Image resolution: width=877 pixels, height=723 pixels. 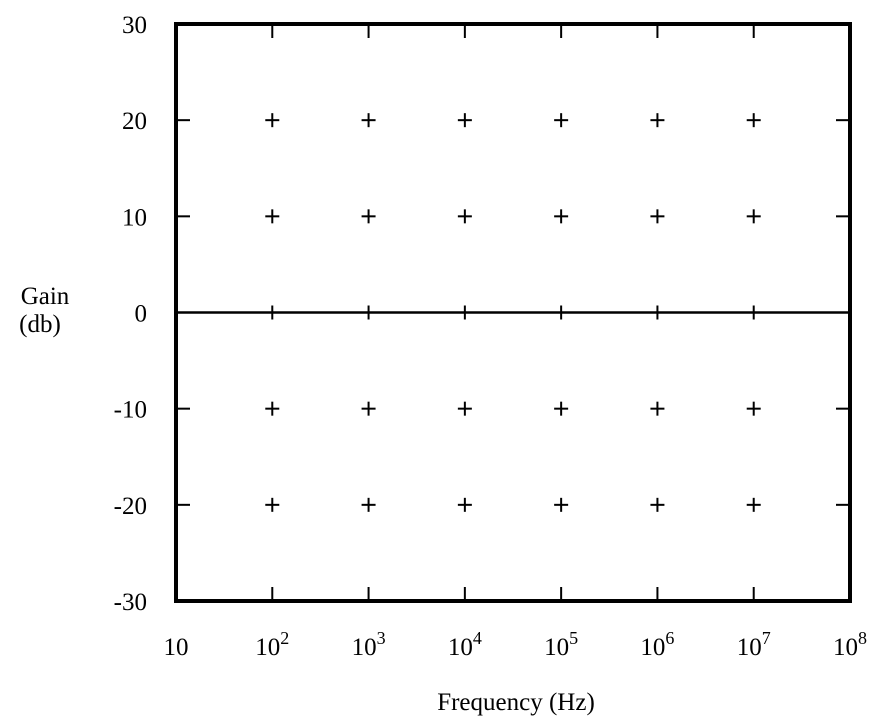 What do you see at coordinates (369, 644) in the screenshot?
I see `x-tick-label: 10³` at bounding box center [369, 644].